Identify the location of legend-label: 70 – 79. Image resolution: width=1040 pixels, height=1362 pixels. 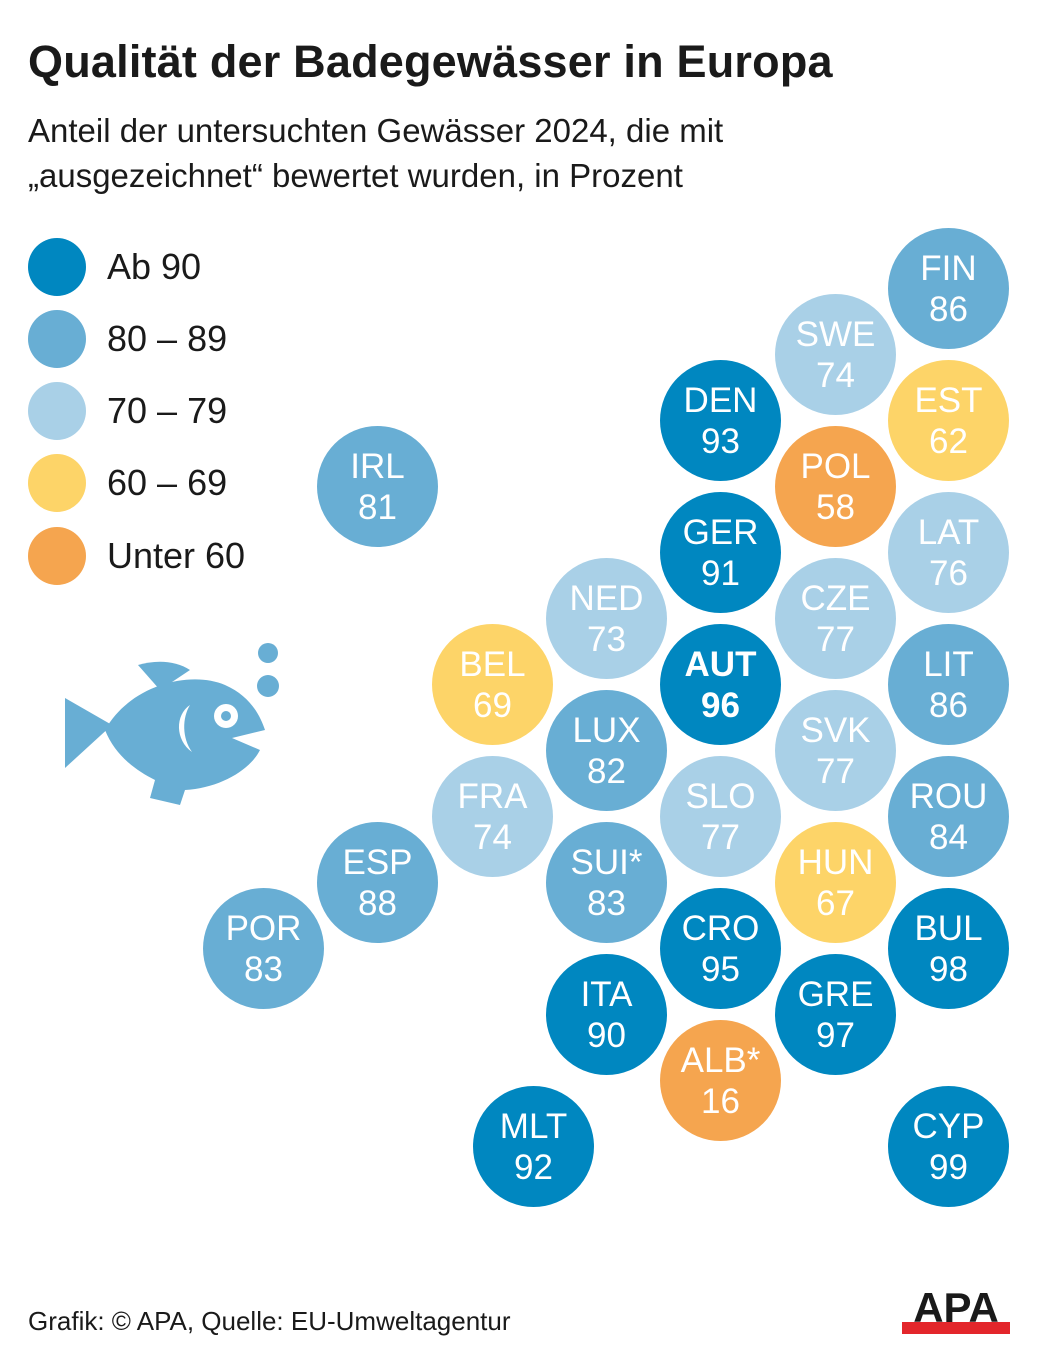
(167, 410).